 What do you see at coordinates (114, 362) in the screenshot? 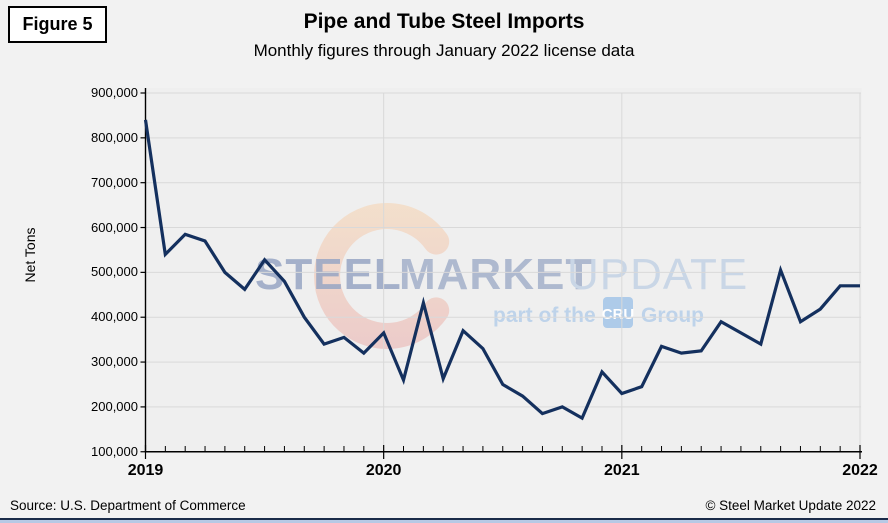
I see `y-axis-tick-label: 300,000` at bounding box center [114, 362].